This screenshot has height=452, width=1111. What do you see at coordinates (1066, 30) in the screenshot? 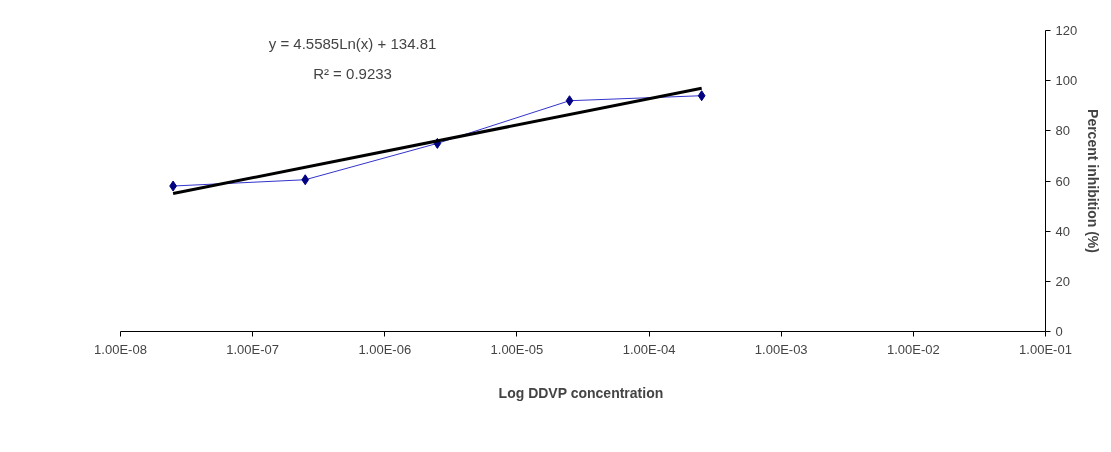
I see `y-tick-label: 120` at bounding box center [1066, 30].